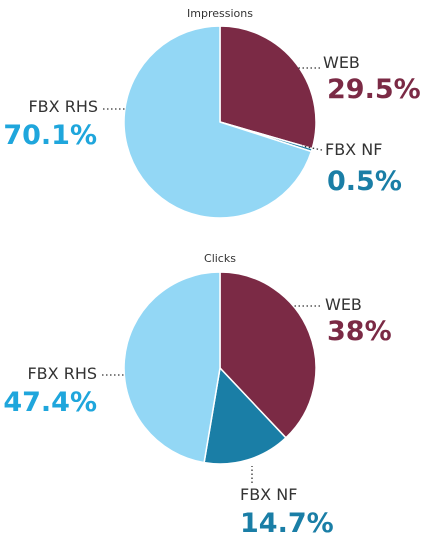 This screenshot has height=546, width=434. I want to click on clicks-label-fbx-nf: FBX NF, so click(268, 494).